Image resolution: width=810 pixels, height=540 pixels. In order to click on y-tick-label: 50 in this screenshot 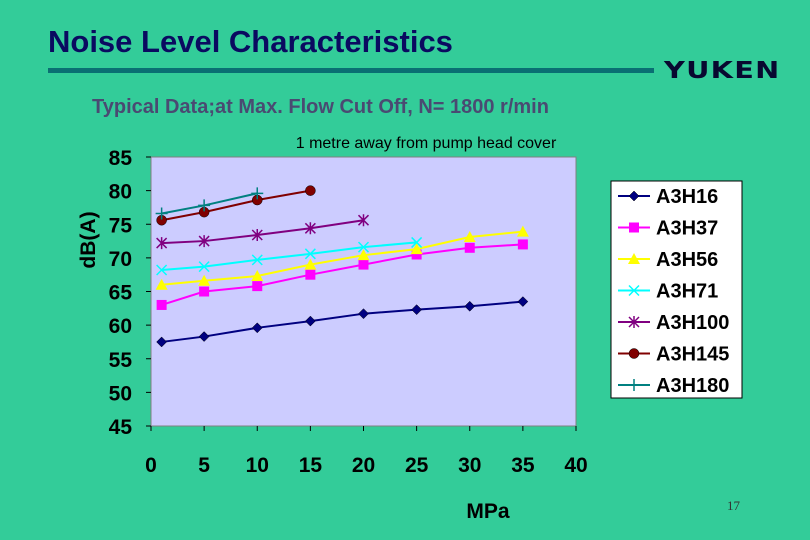, I will do `click(120, 393)`.